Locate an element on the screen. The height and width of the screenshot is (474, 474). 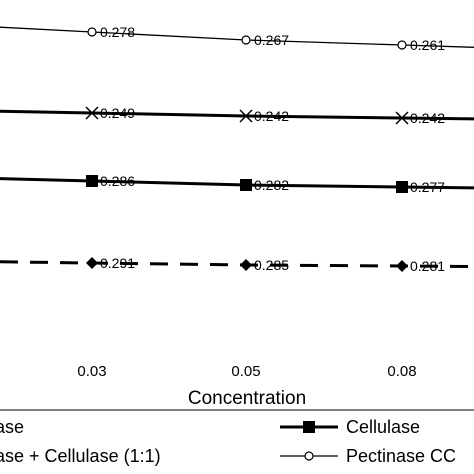
data-label: 0.277 is located at coordinates (427, 187).